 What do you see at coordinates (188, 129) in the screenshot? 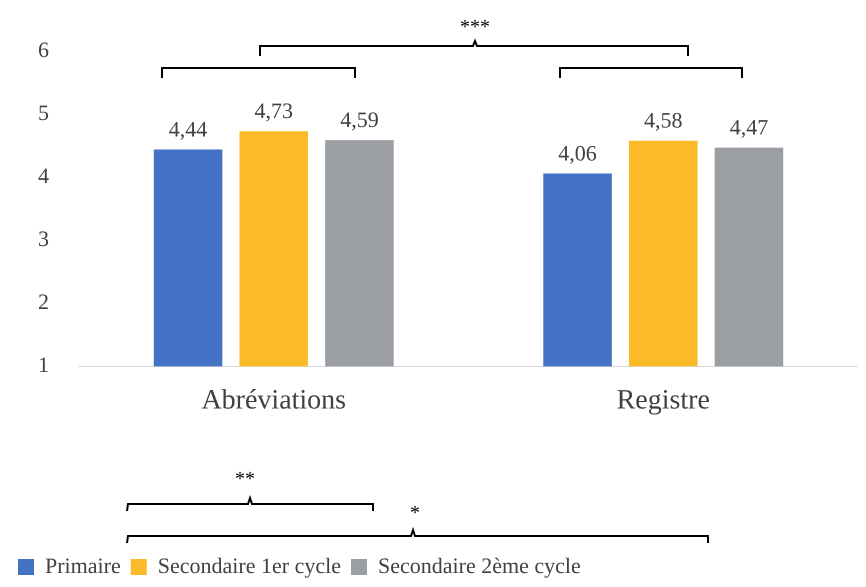
I see `data-label: 4,44` at bounding box center [188, 129].